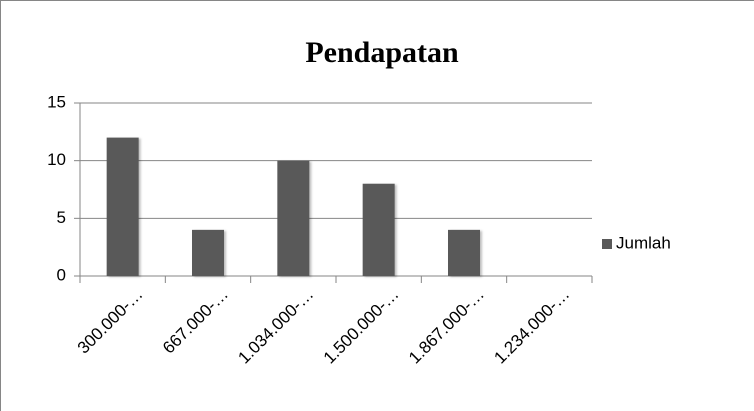 This screenshot has width=754, height=411. What do you see at coordinates (61, 274) in the screenshot?
I see `y-tick-label: 0` at bounding box center [61, 274].